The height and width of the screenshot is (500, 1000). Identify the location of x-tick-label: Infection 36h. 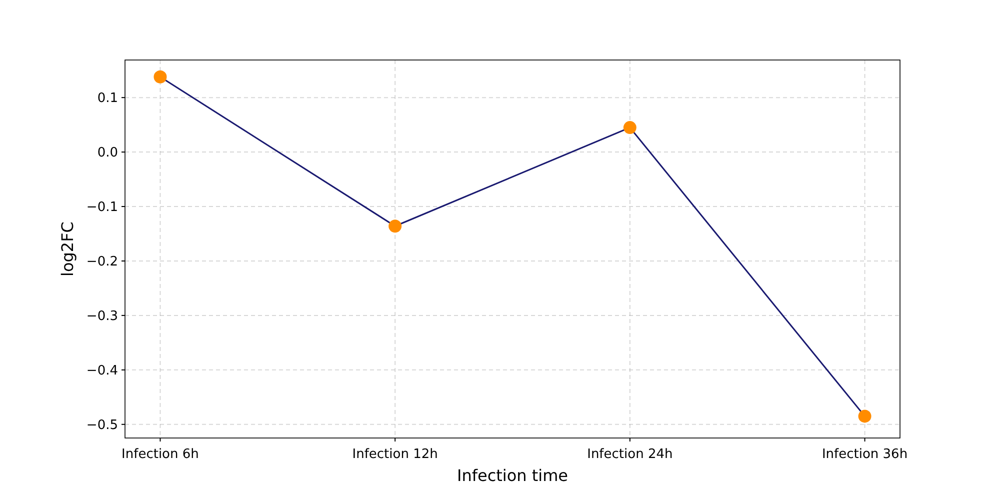
(865, 454).